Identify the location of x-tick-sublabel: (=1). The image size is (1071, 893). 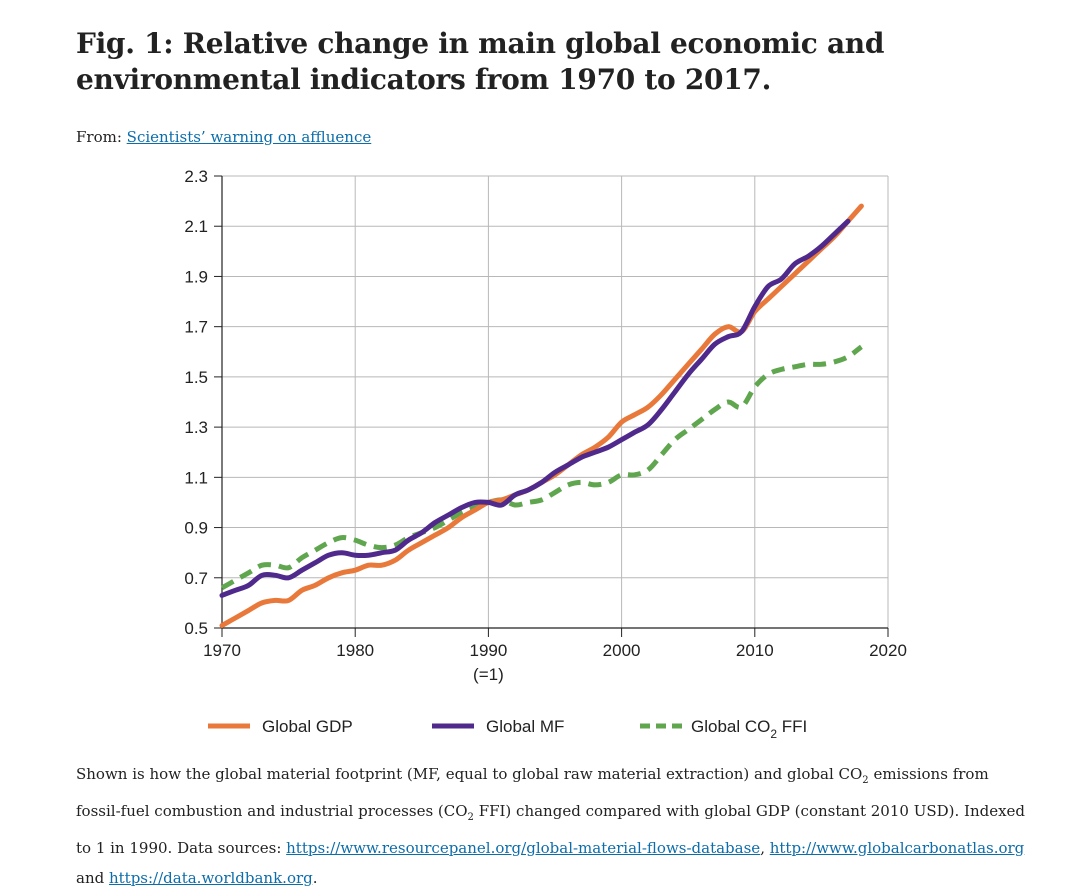
(488, 674).